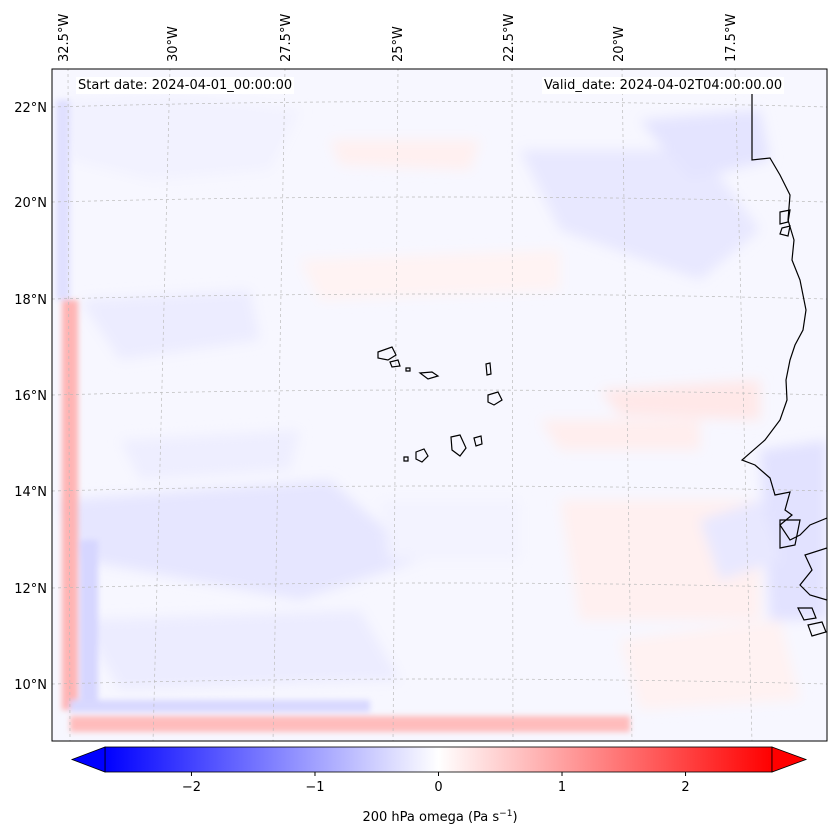 The image size is (837, 839). Describe the element at coordinates (398, 44) in the screenshot. I see `lon-label: 25°W` at that location.